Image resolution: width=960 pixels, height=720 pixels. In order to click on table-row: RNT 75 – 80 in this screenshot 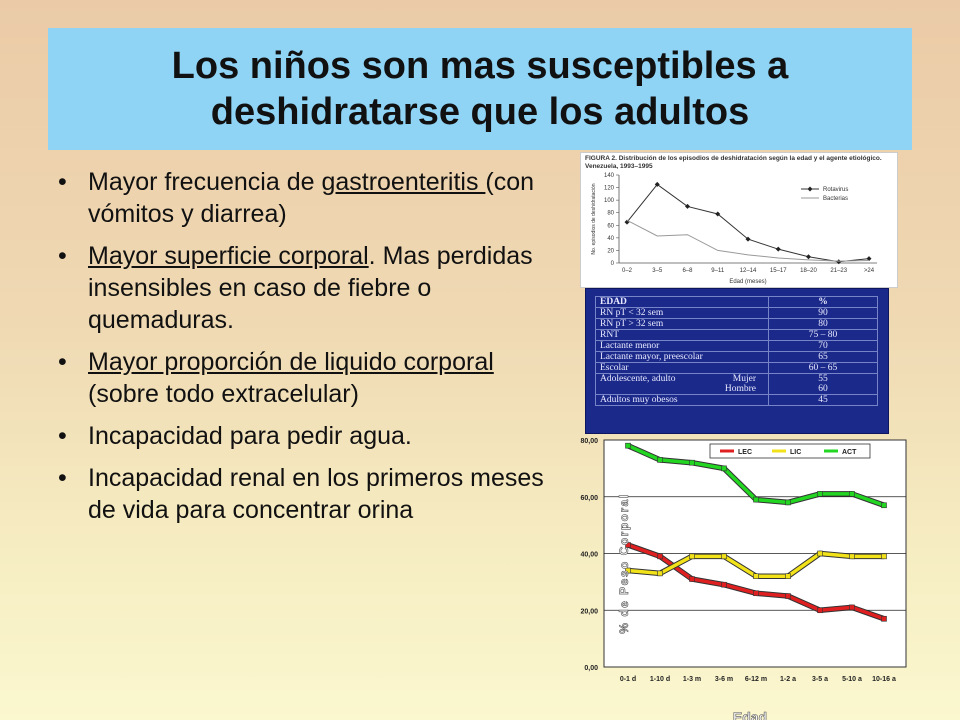, I will do `click(736, 335)`.